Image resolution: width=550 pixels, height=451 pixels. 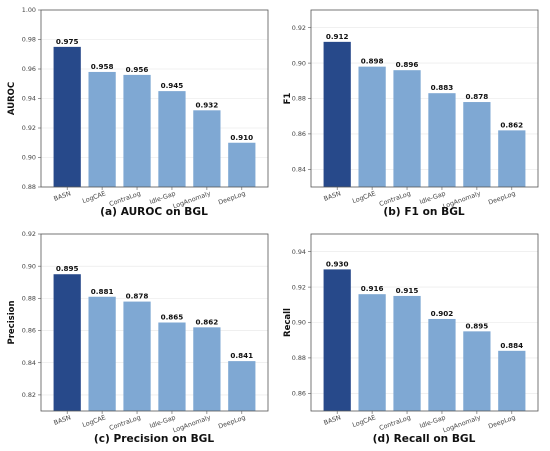 I want to click on y-axis-label: AUROC, so click(x=12, y=98).